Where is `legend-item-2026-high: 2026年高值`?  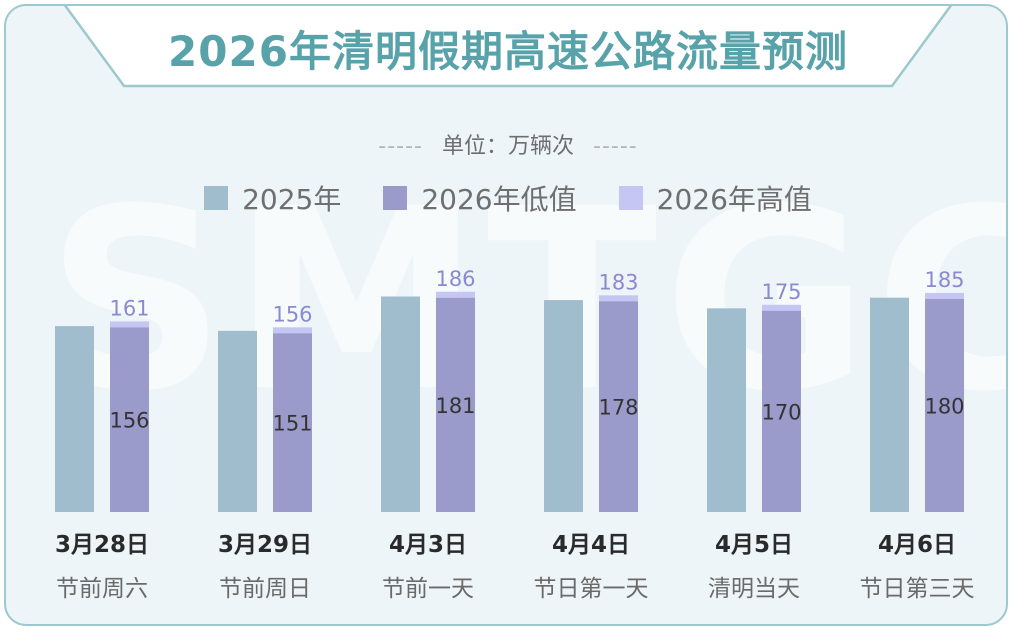
legend-item-2026-high: 2026年高值 is located at coordinates (715, 198).